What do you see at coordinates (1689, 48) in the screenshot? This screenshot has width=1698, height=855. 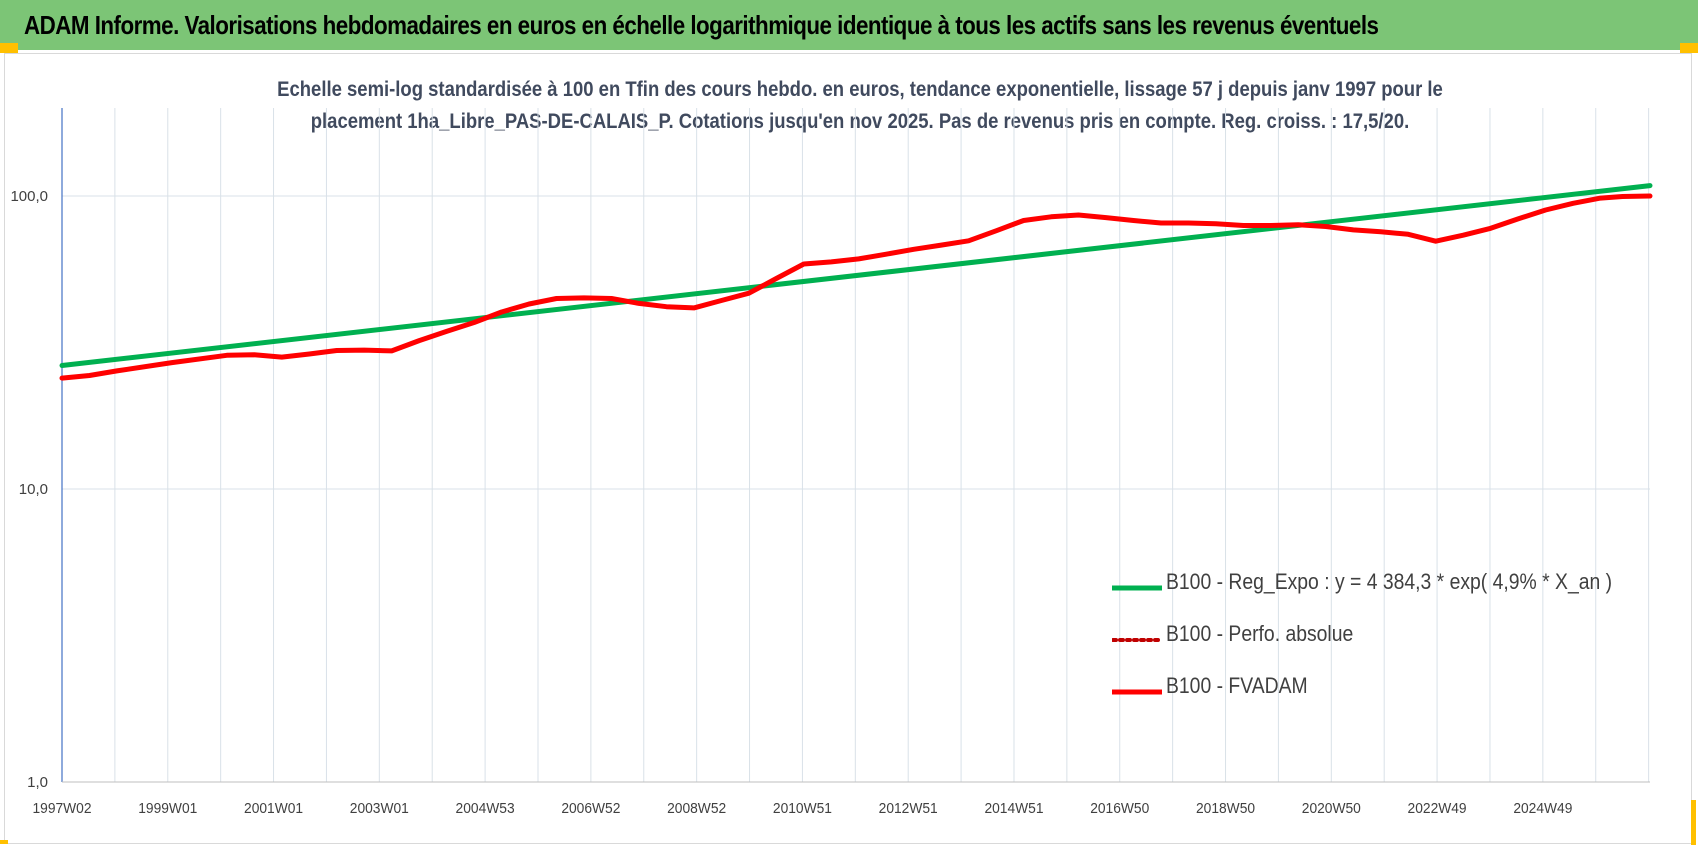 I see `corner-mark-top-right` at bounding box center [1689, 48].